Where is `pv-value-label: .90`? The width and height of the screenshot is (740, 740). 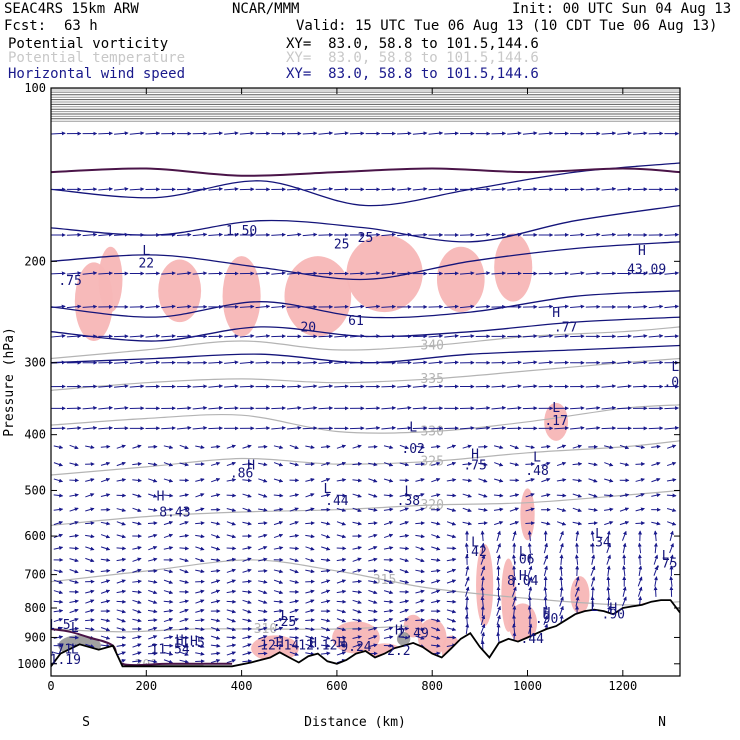
pv-value-label: .90 is located at coordinates (546, 619).